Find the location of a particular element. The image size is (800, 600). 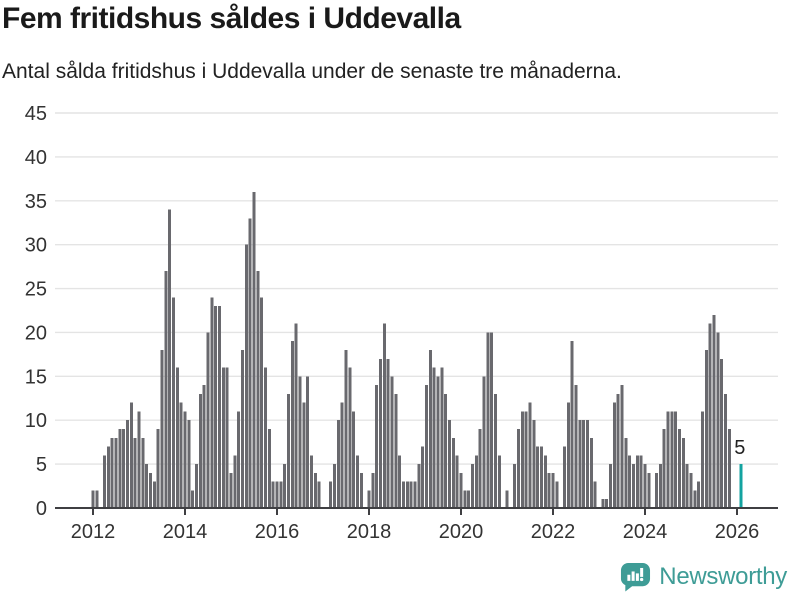

svg-text: 35 is located at coordinates (36, 202).